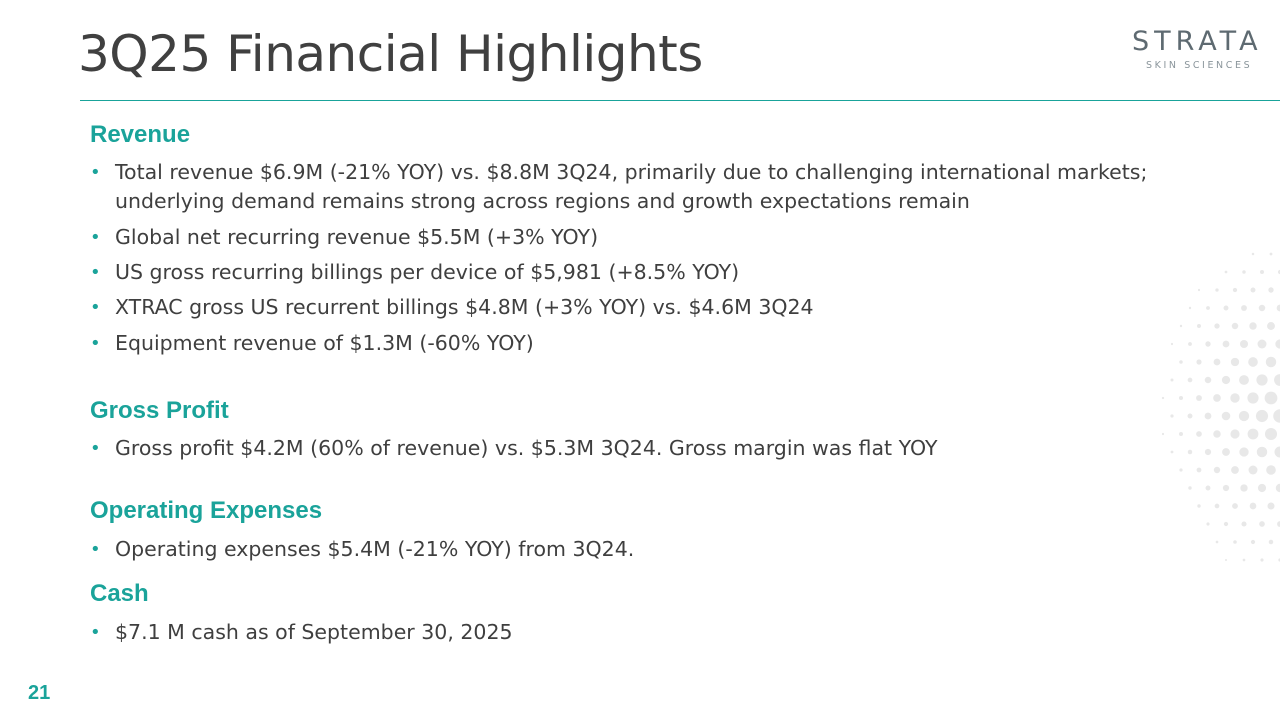 The height and width of the screenshot is (720, 1280). I want to click on section-heading-operating-expenses: Operating Expenses, so click(206, 510).